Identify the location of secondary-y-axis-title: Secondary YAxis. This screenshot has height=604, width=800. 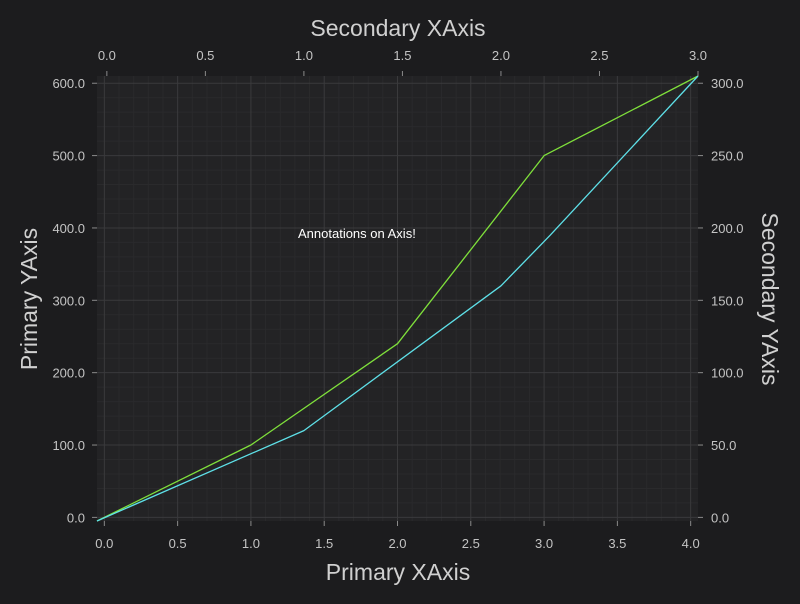
(770, 298).